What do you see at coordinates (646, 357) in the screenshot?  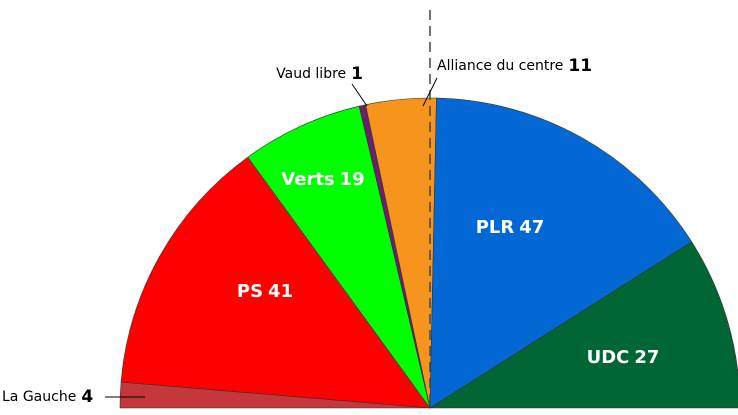 I see `seat-count: 27` at bounding box center [646, 357].